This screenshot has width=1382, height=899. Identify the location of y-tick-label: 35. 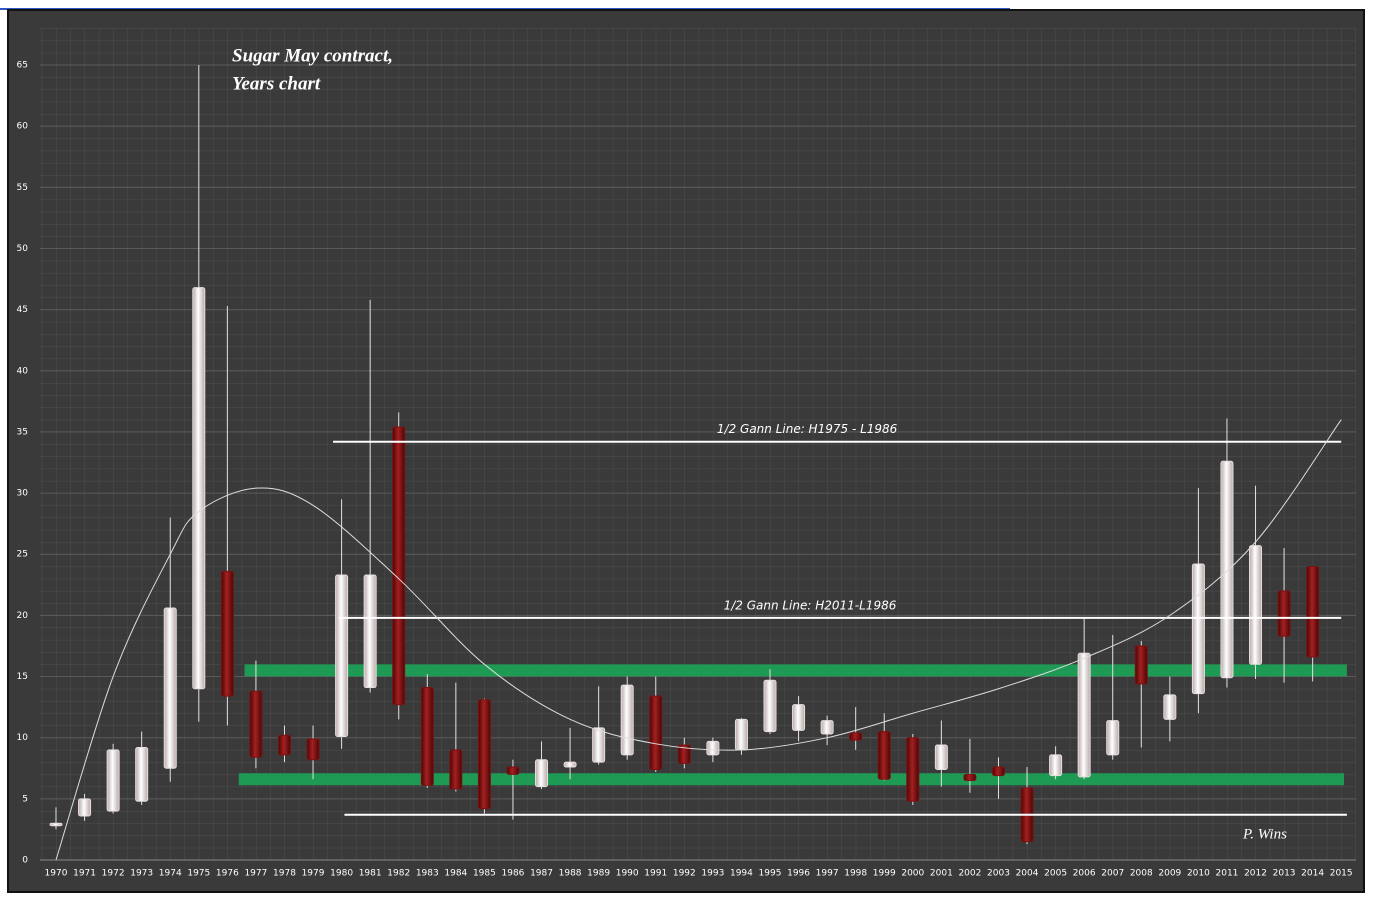
(22, 432).